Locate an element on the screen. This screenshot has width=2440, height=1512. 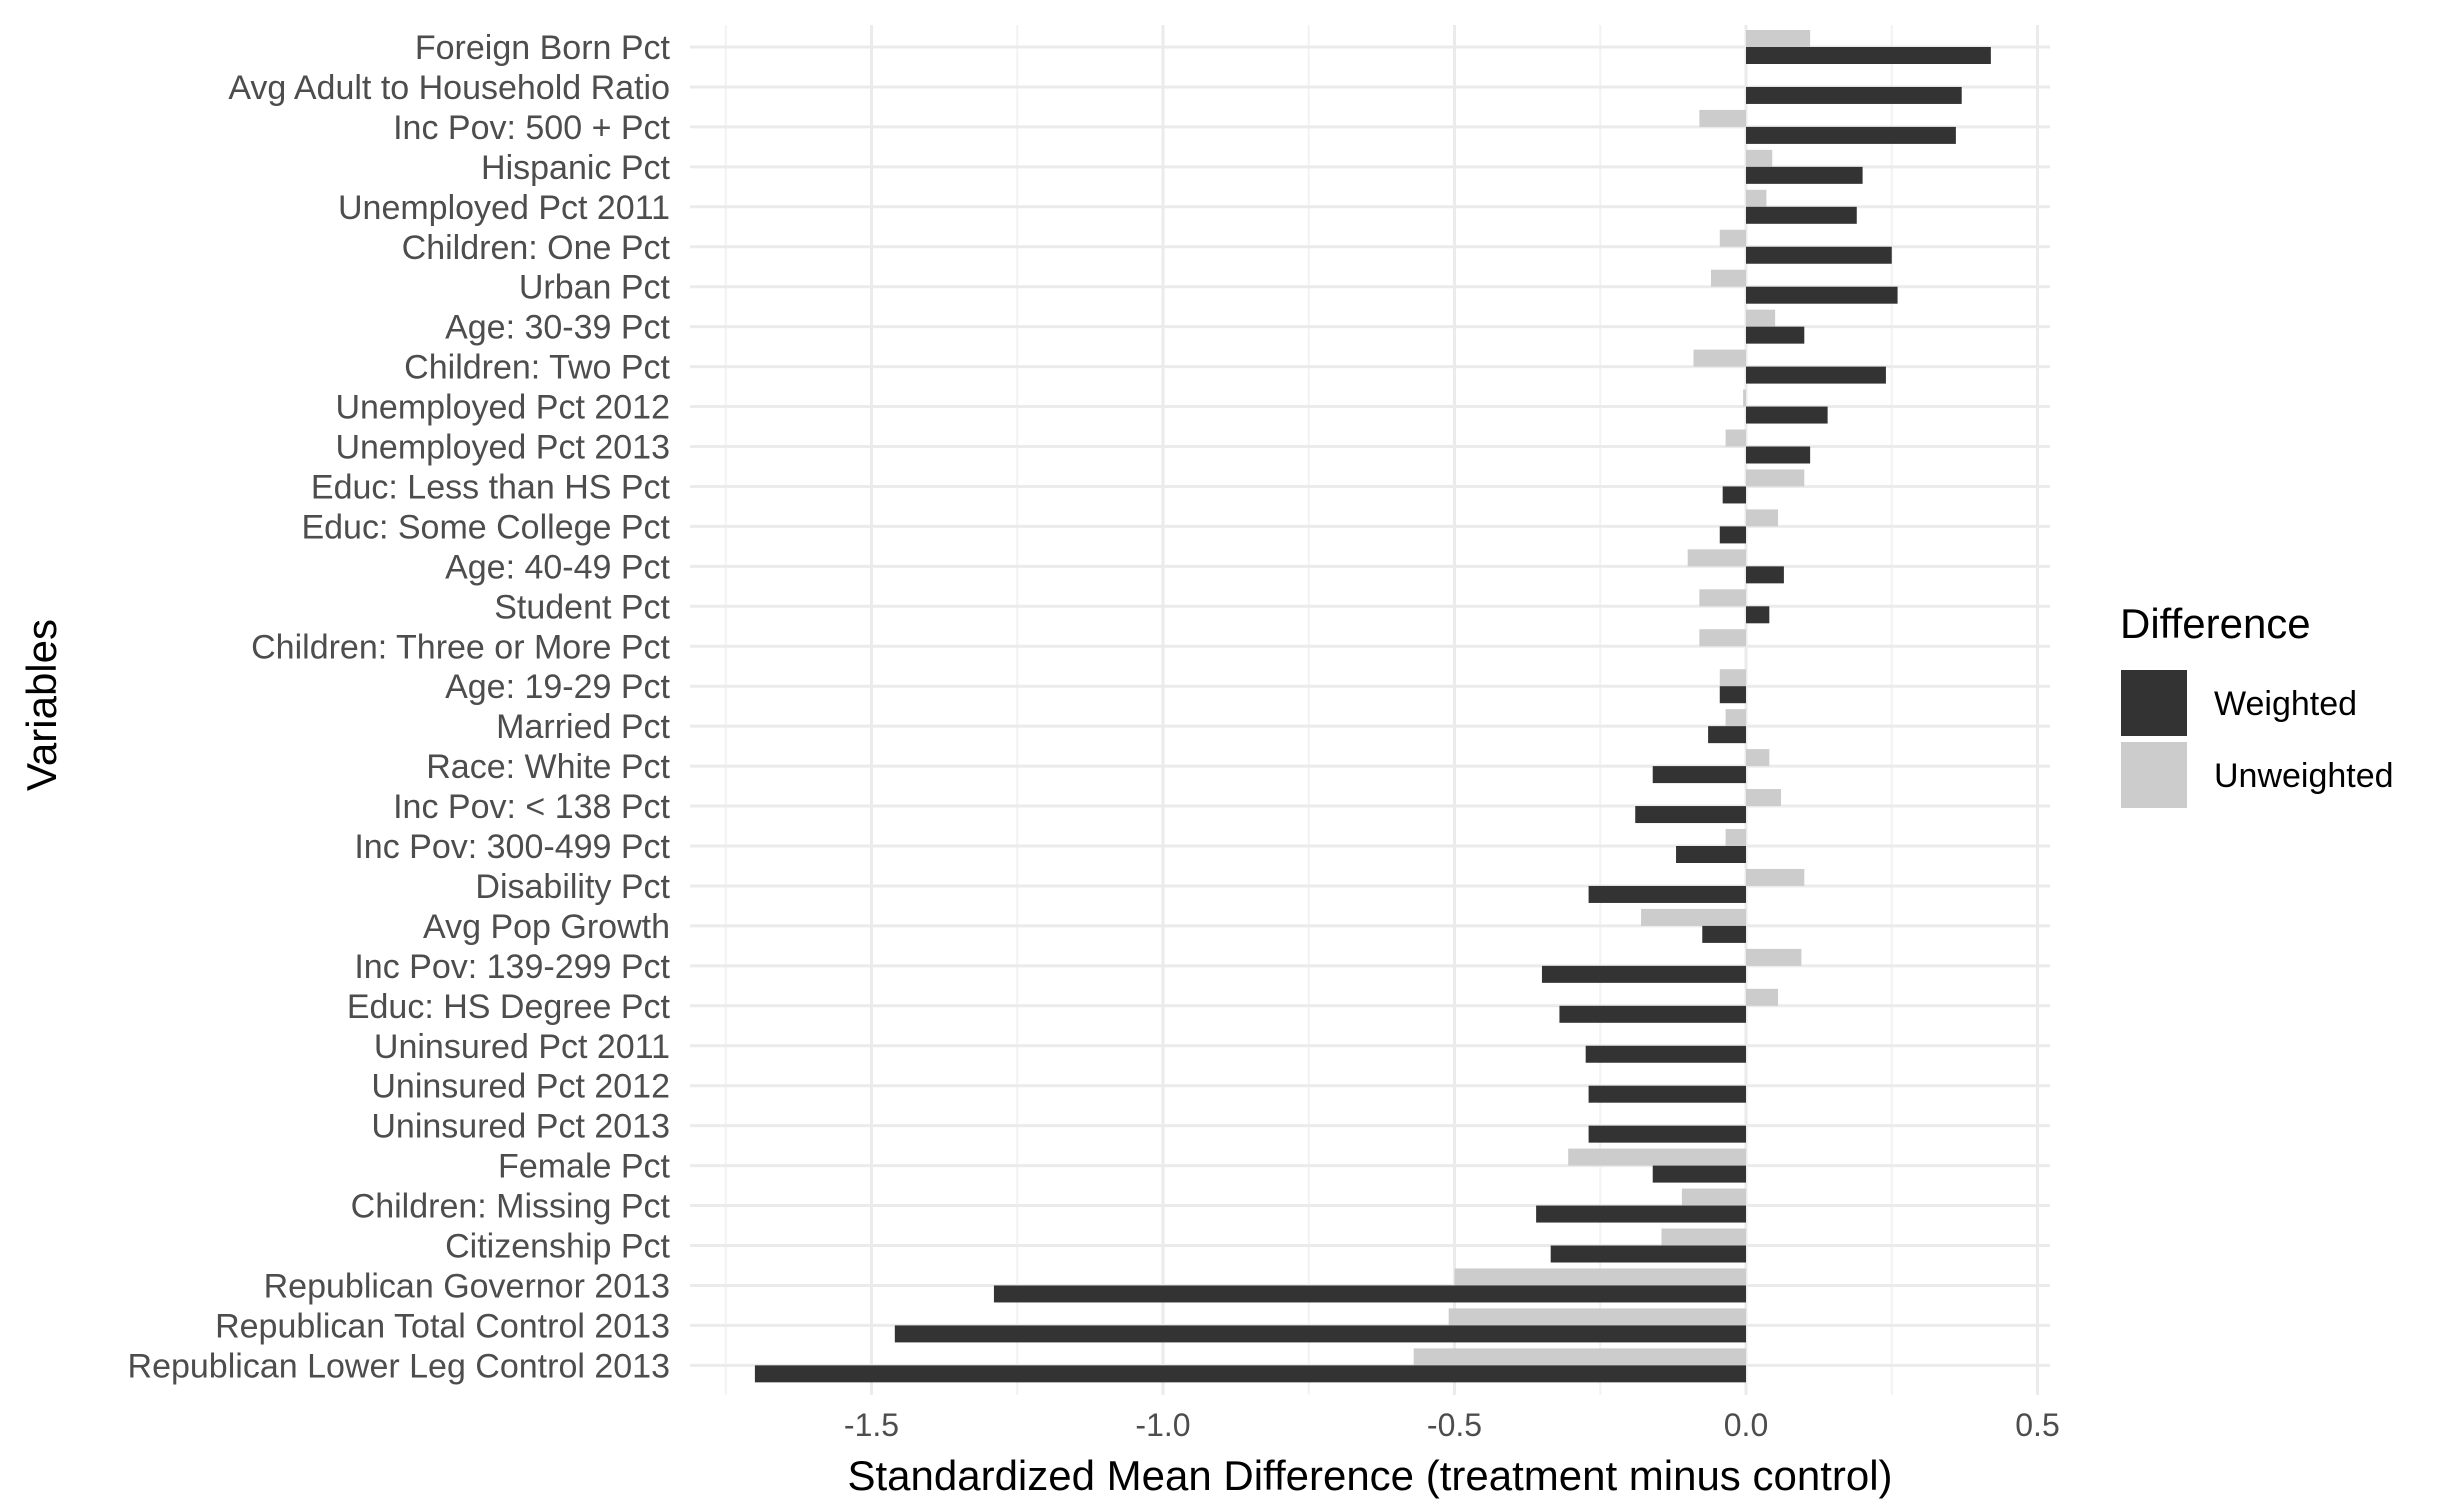
bar-unweighted-educ-less-than-hs-pct is located at coordinates (1775, 478).